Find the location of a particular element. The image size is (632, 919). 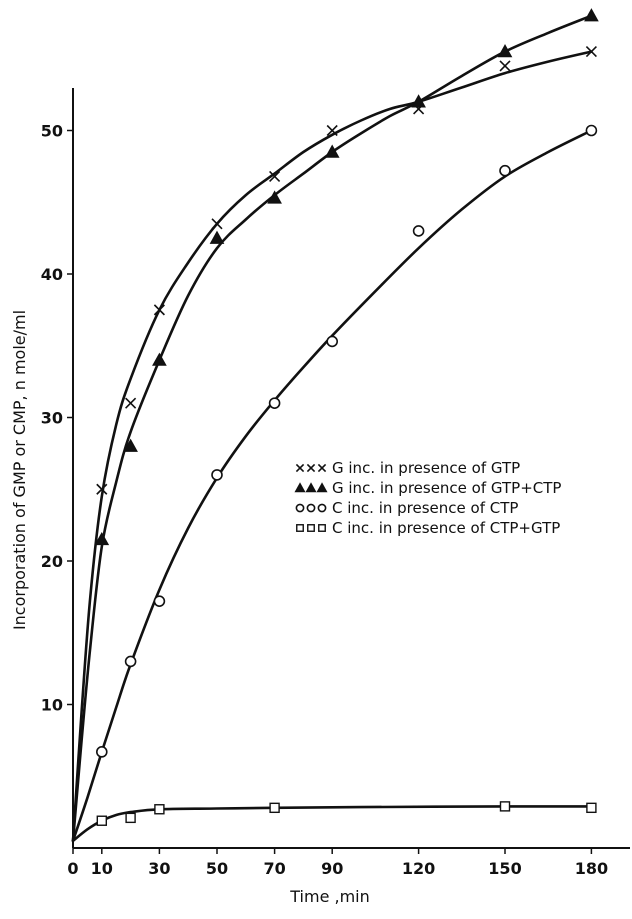

legend-item-1: G inc. in presence of GTP is located at coordinates (407, 468).